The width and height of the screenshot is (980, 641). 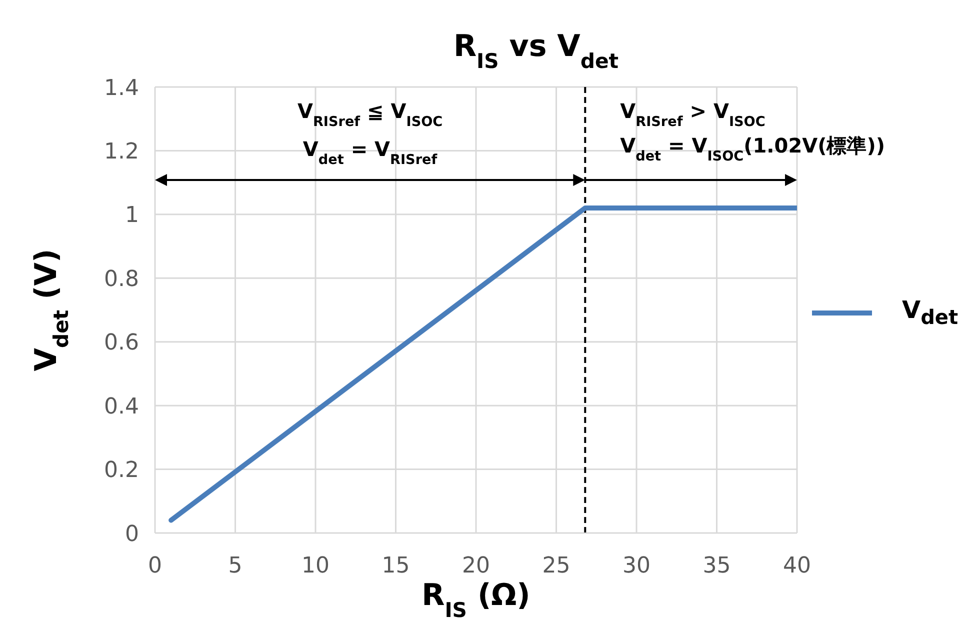 I want to click on y-tick-label: 0.6, so click(x=121, y=343).